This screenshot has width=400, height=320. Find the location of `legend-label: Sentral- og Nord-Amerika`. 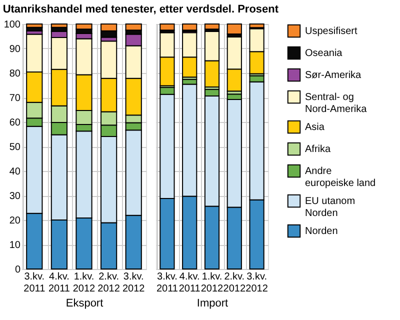

legend-label: Sentral- og Nord-Amerika is located at coordinates (336, 103).